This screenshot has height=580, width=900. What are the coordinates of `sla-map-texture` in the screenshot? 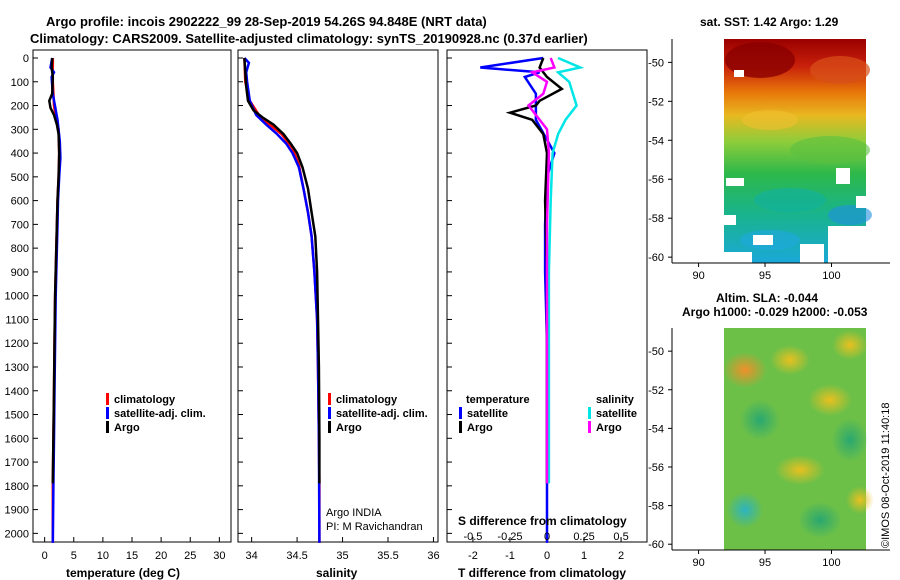 It's located at (798, 434).